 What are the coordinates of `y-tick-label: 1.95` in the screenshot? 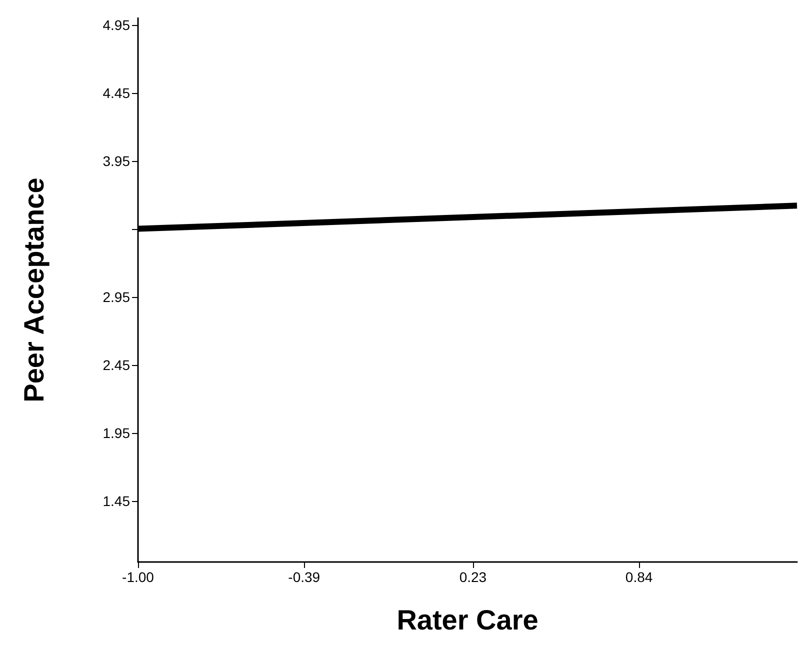 It's located at (116, 432).